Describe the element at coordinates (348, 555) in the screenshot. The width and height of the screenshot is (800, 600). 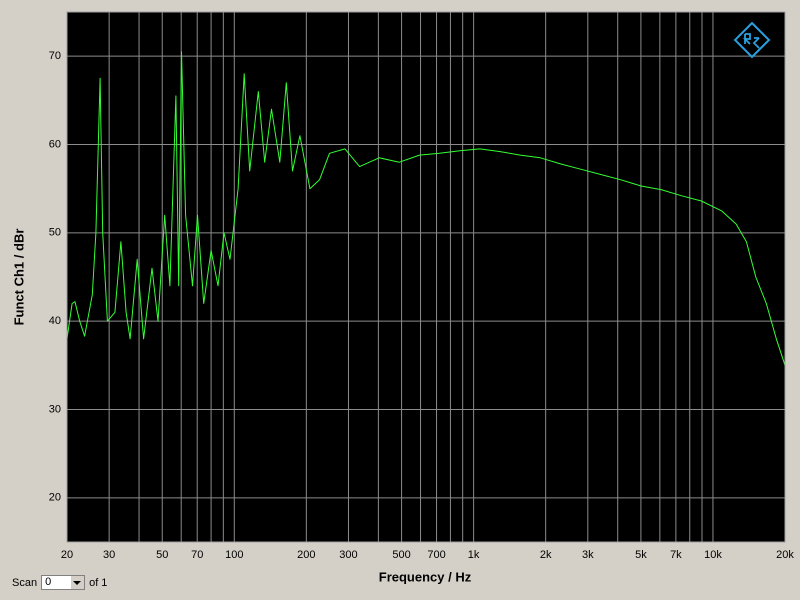
I see `x-tick-label: 300` at that location.